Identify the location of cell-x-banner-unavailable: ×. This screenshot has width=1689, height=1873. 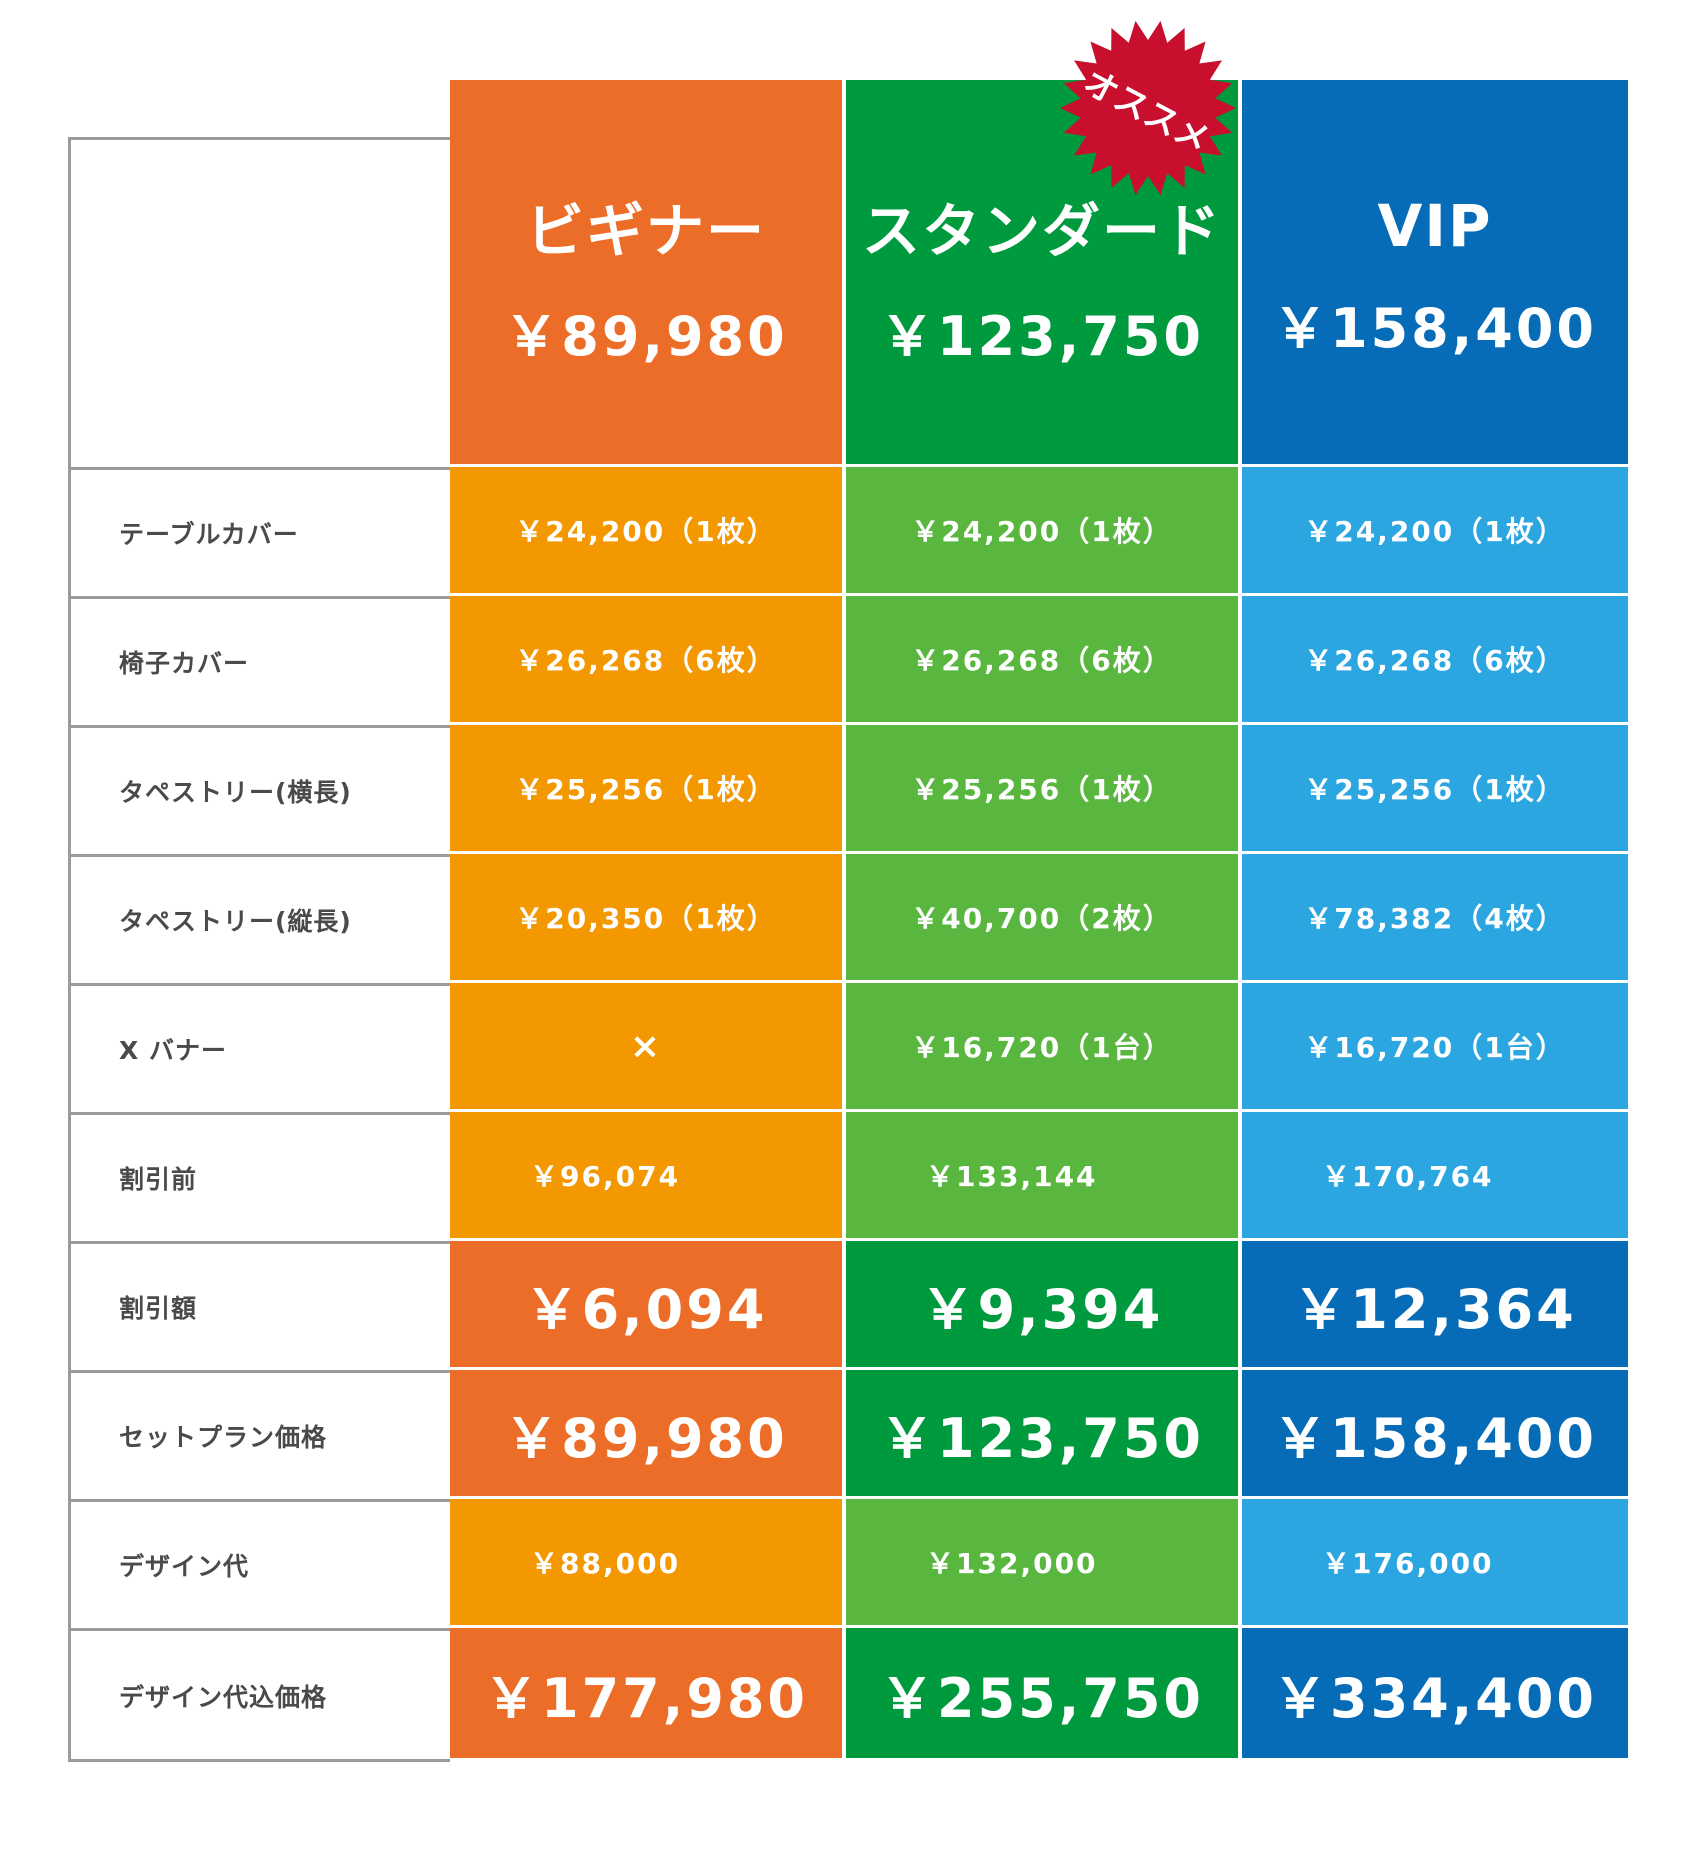
(646, 1046).